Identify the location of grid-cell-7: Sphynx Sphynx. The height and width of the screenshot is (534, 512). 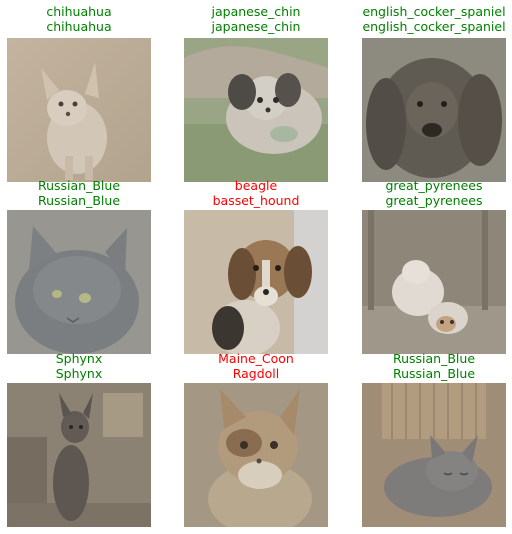
(79, 440).